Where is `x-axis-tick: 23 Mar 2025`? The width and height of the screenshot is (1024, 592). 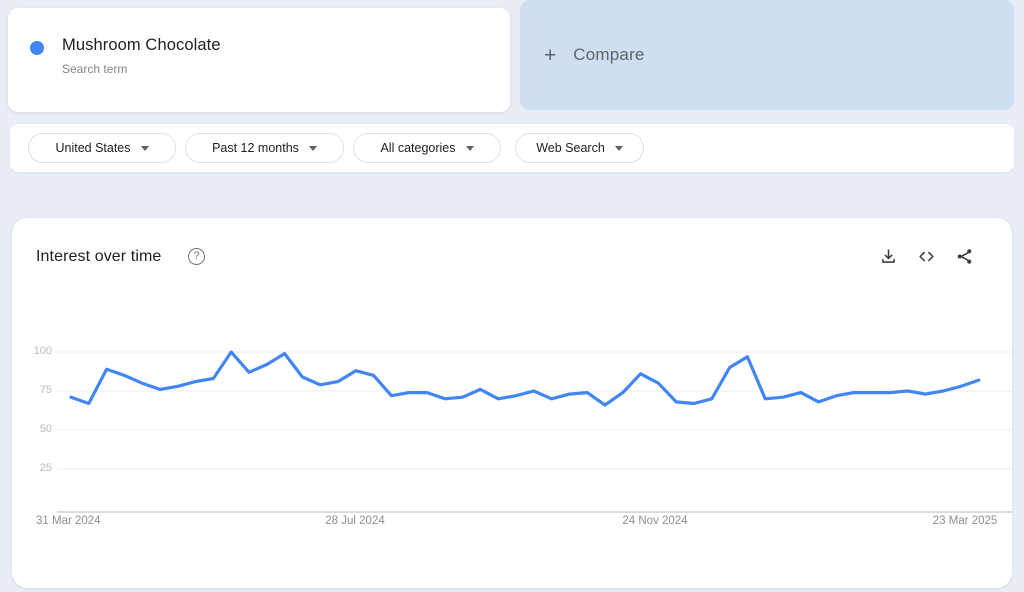 x-axis-tick: 23 Mar 2025 is located at coordinates (965, 521).